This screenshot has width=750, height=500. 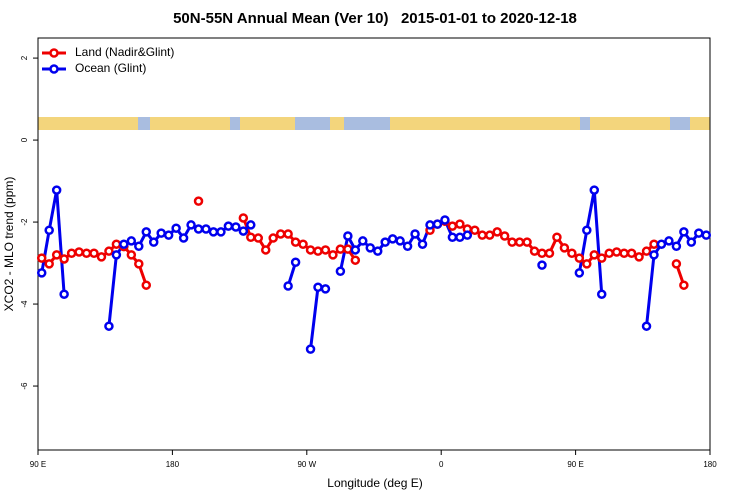 I want to click on y-tick-label: -2, so click(x=24, y=222).